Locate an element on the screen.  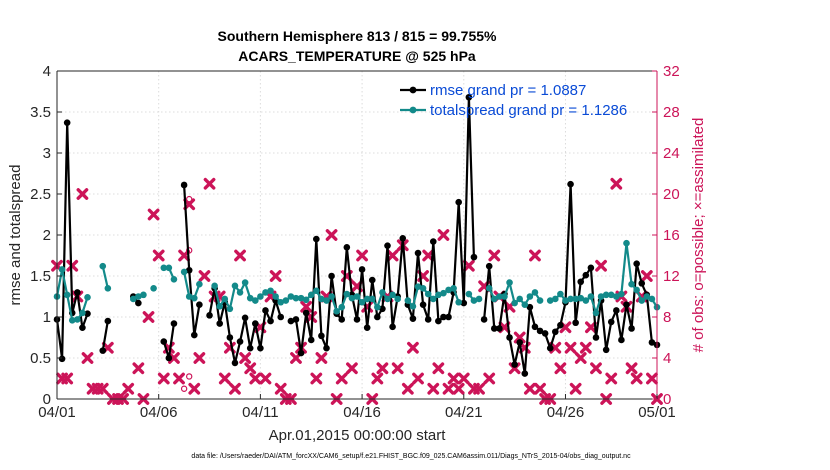
chart-subtitle: ACARS_TEMPERATURE @ 525 hPa is located at coordinates (357, 56).